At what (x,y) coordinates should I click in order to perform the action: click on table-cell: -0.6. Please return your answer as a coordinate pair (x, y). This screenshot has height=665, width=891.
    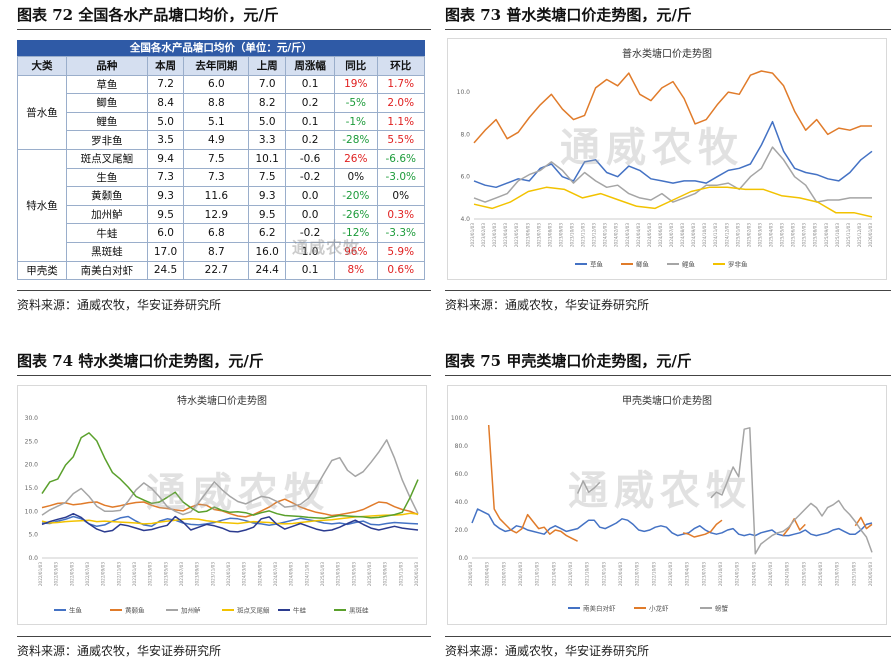
    Looking at the image, I should click on (310, 158).